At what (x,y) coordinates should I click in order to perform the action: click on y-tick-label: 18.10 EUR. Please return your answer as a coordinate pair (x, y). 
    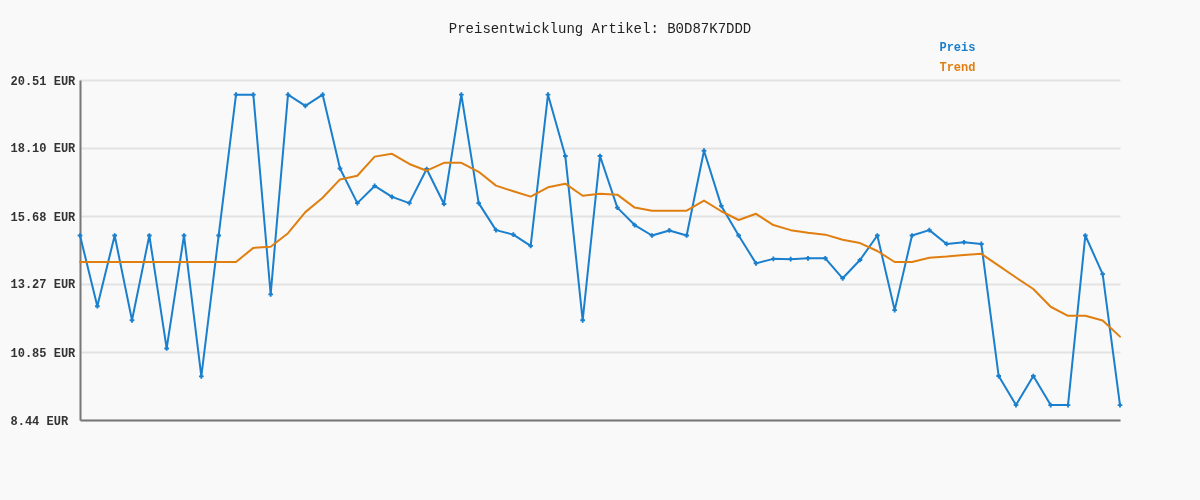
    Looking at the image, I should click on (43, 149).